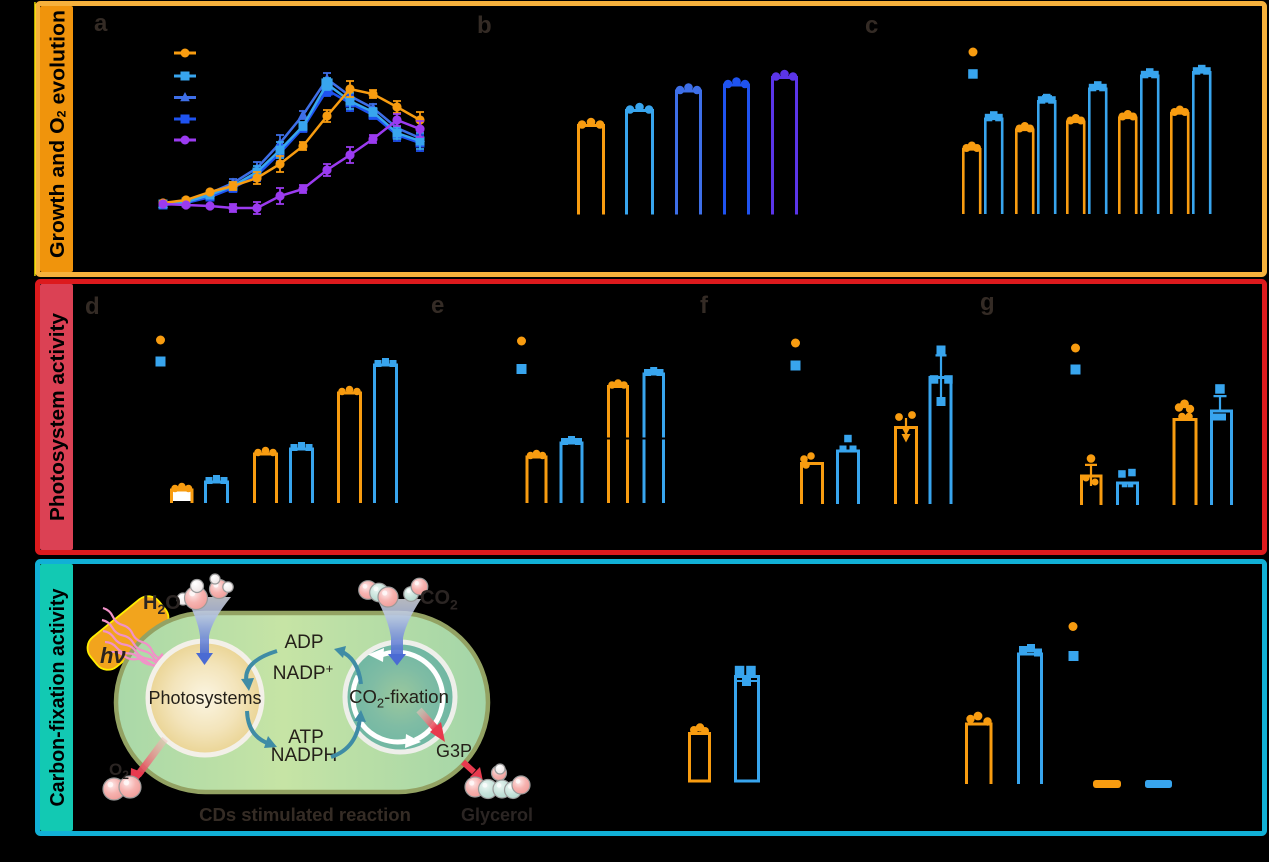 This screenshot has height=862, width=1269. I want to click on svg-text: CO2-fixation, so click(399, 698).